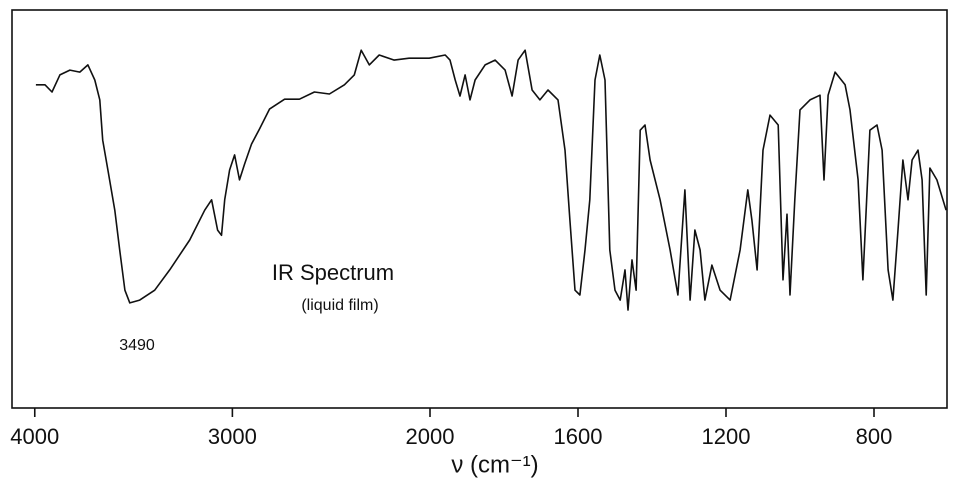  What do you see at coordinates (232, 436) in the screenshot?
I see `x-tick-label: 3000` at bounding box center [232, 436].